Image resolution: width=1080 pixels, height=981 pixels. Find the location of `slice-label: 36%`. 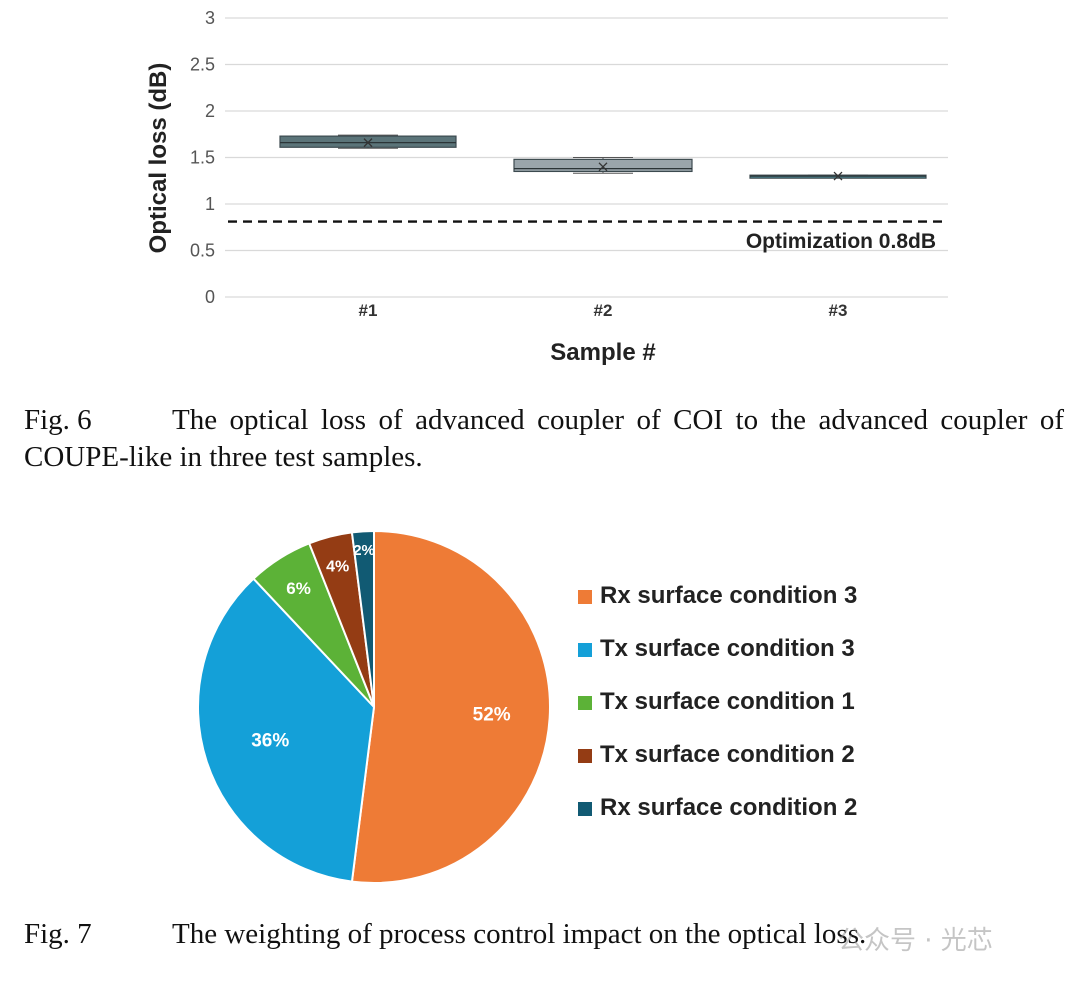

slice-label: 36% is located at coordinates (270, 741).